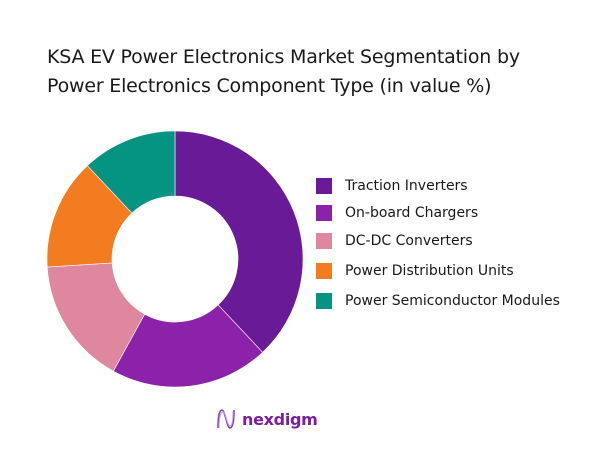  I want to click on legend-item-power-distribution-units: Power Distribution Units, so click(415, 271).